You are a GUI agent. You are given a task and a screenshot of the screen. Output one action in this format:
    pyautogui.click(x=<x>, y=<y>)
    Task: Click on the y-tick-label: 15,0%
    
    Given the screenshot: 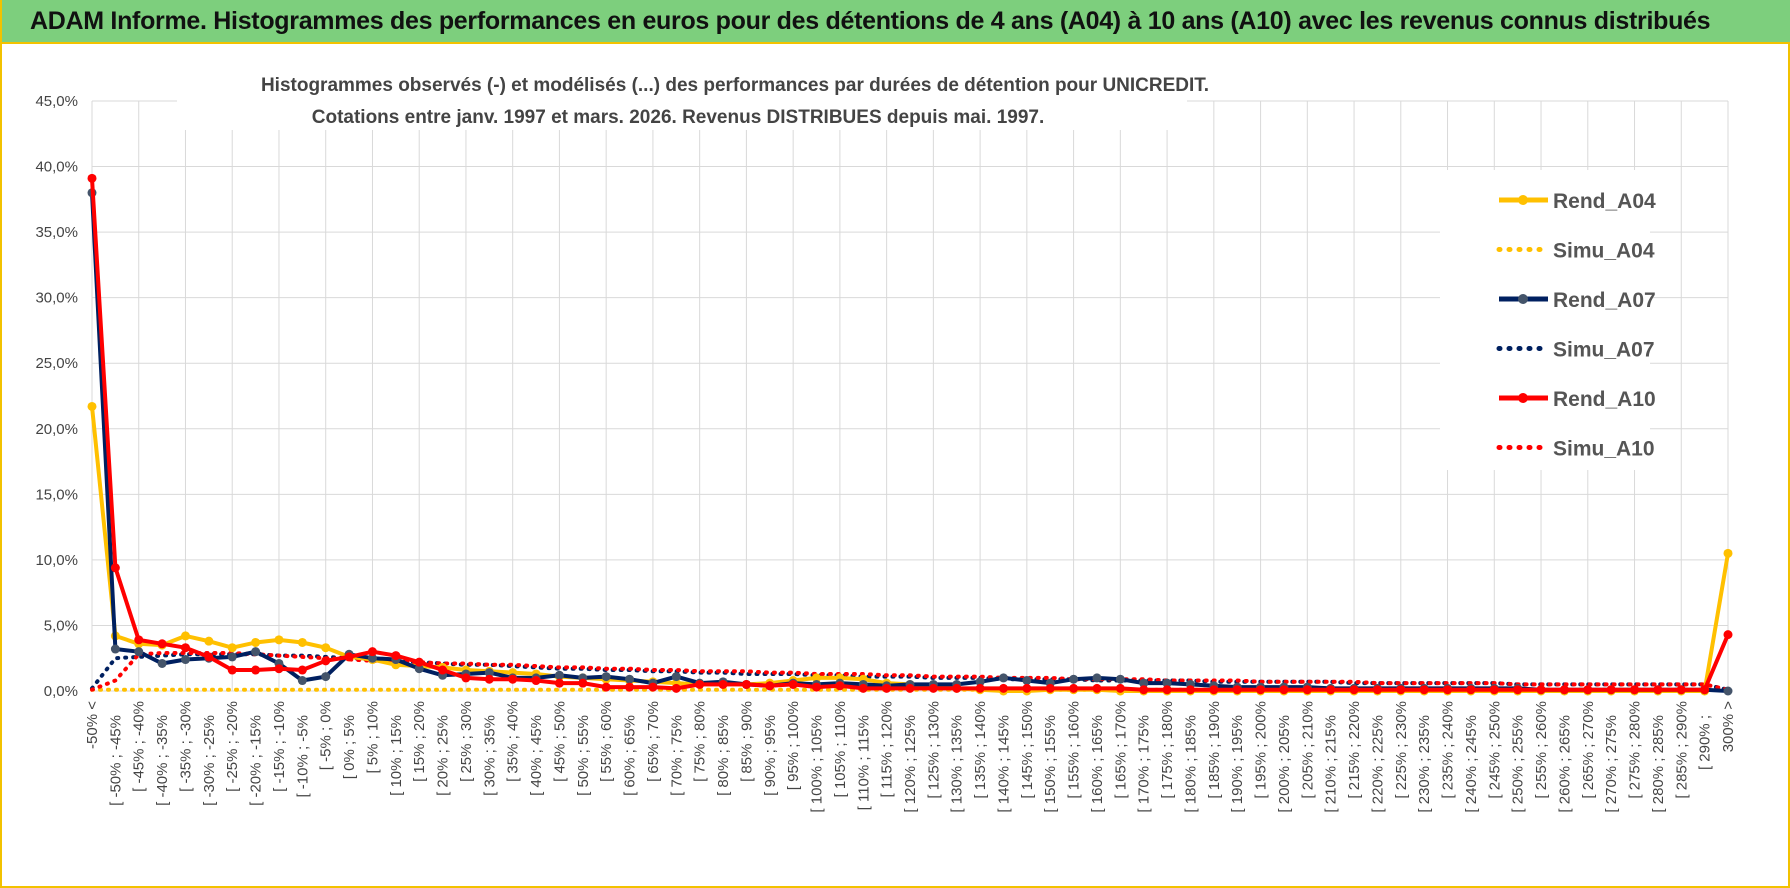 What is the action you would take?
    pyautogui.click(x=56, y=494)
    